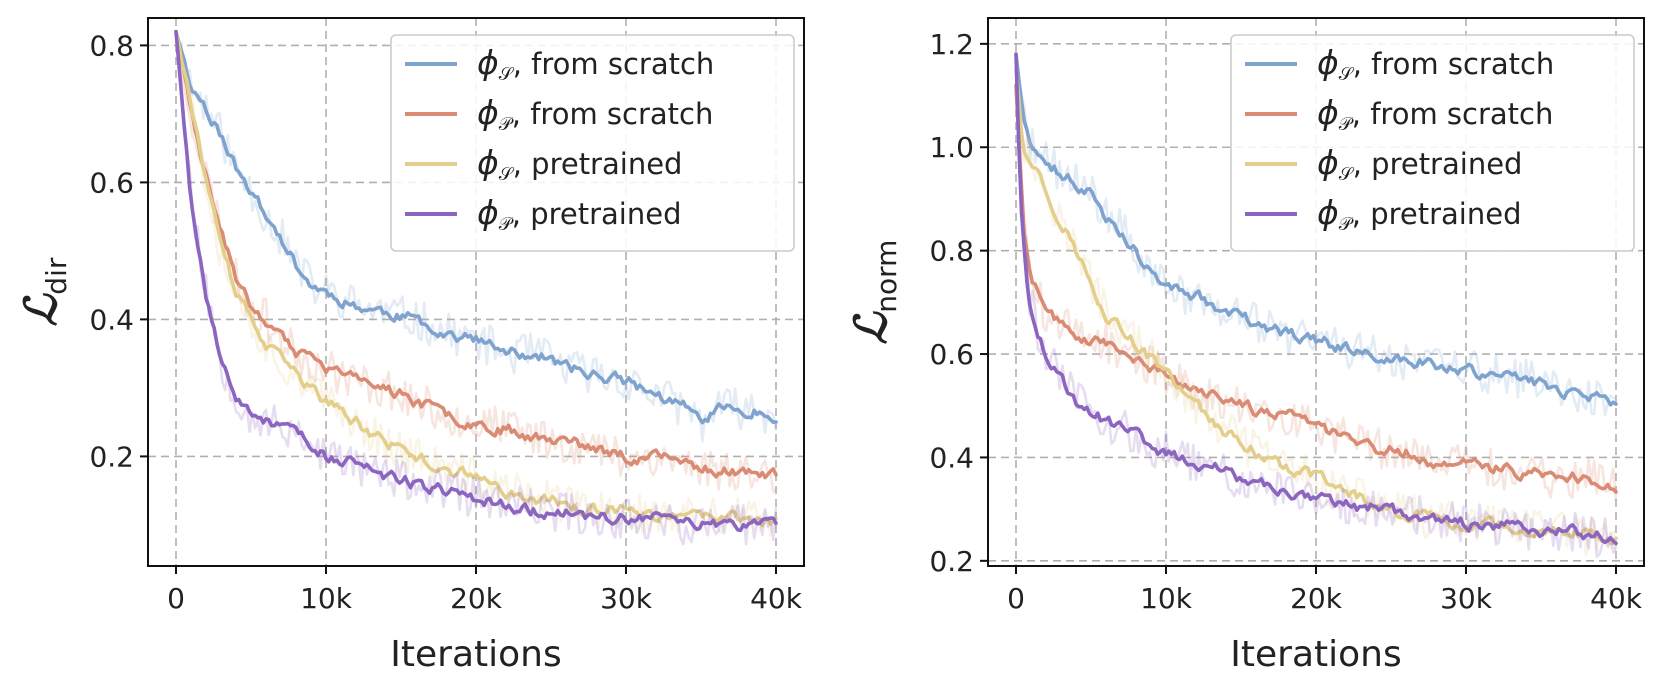 This screenshot has height=684, width=1661. I want to click on chart-norm-ylabel-subscript: norm, so click(886, 276).